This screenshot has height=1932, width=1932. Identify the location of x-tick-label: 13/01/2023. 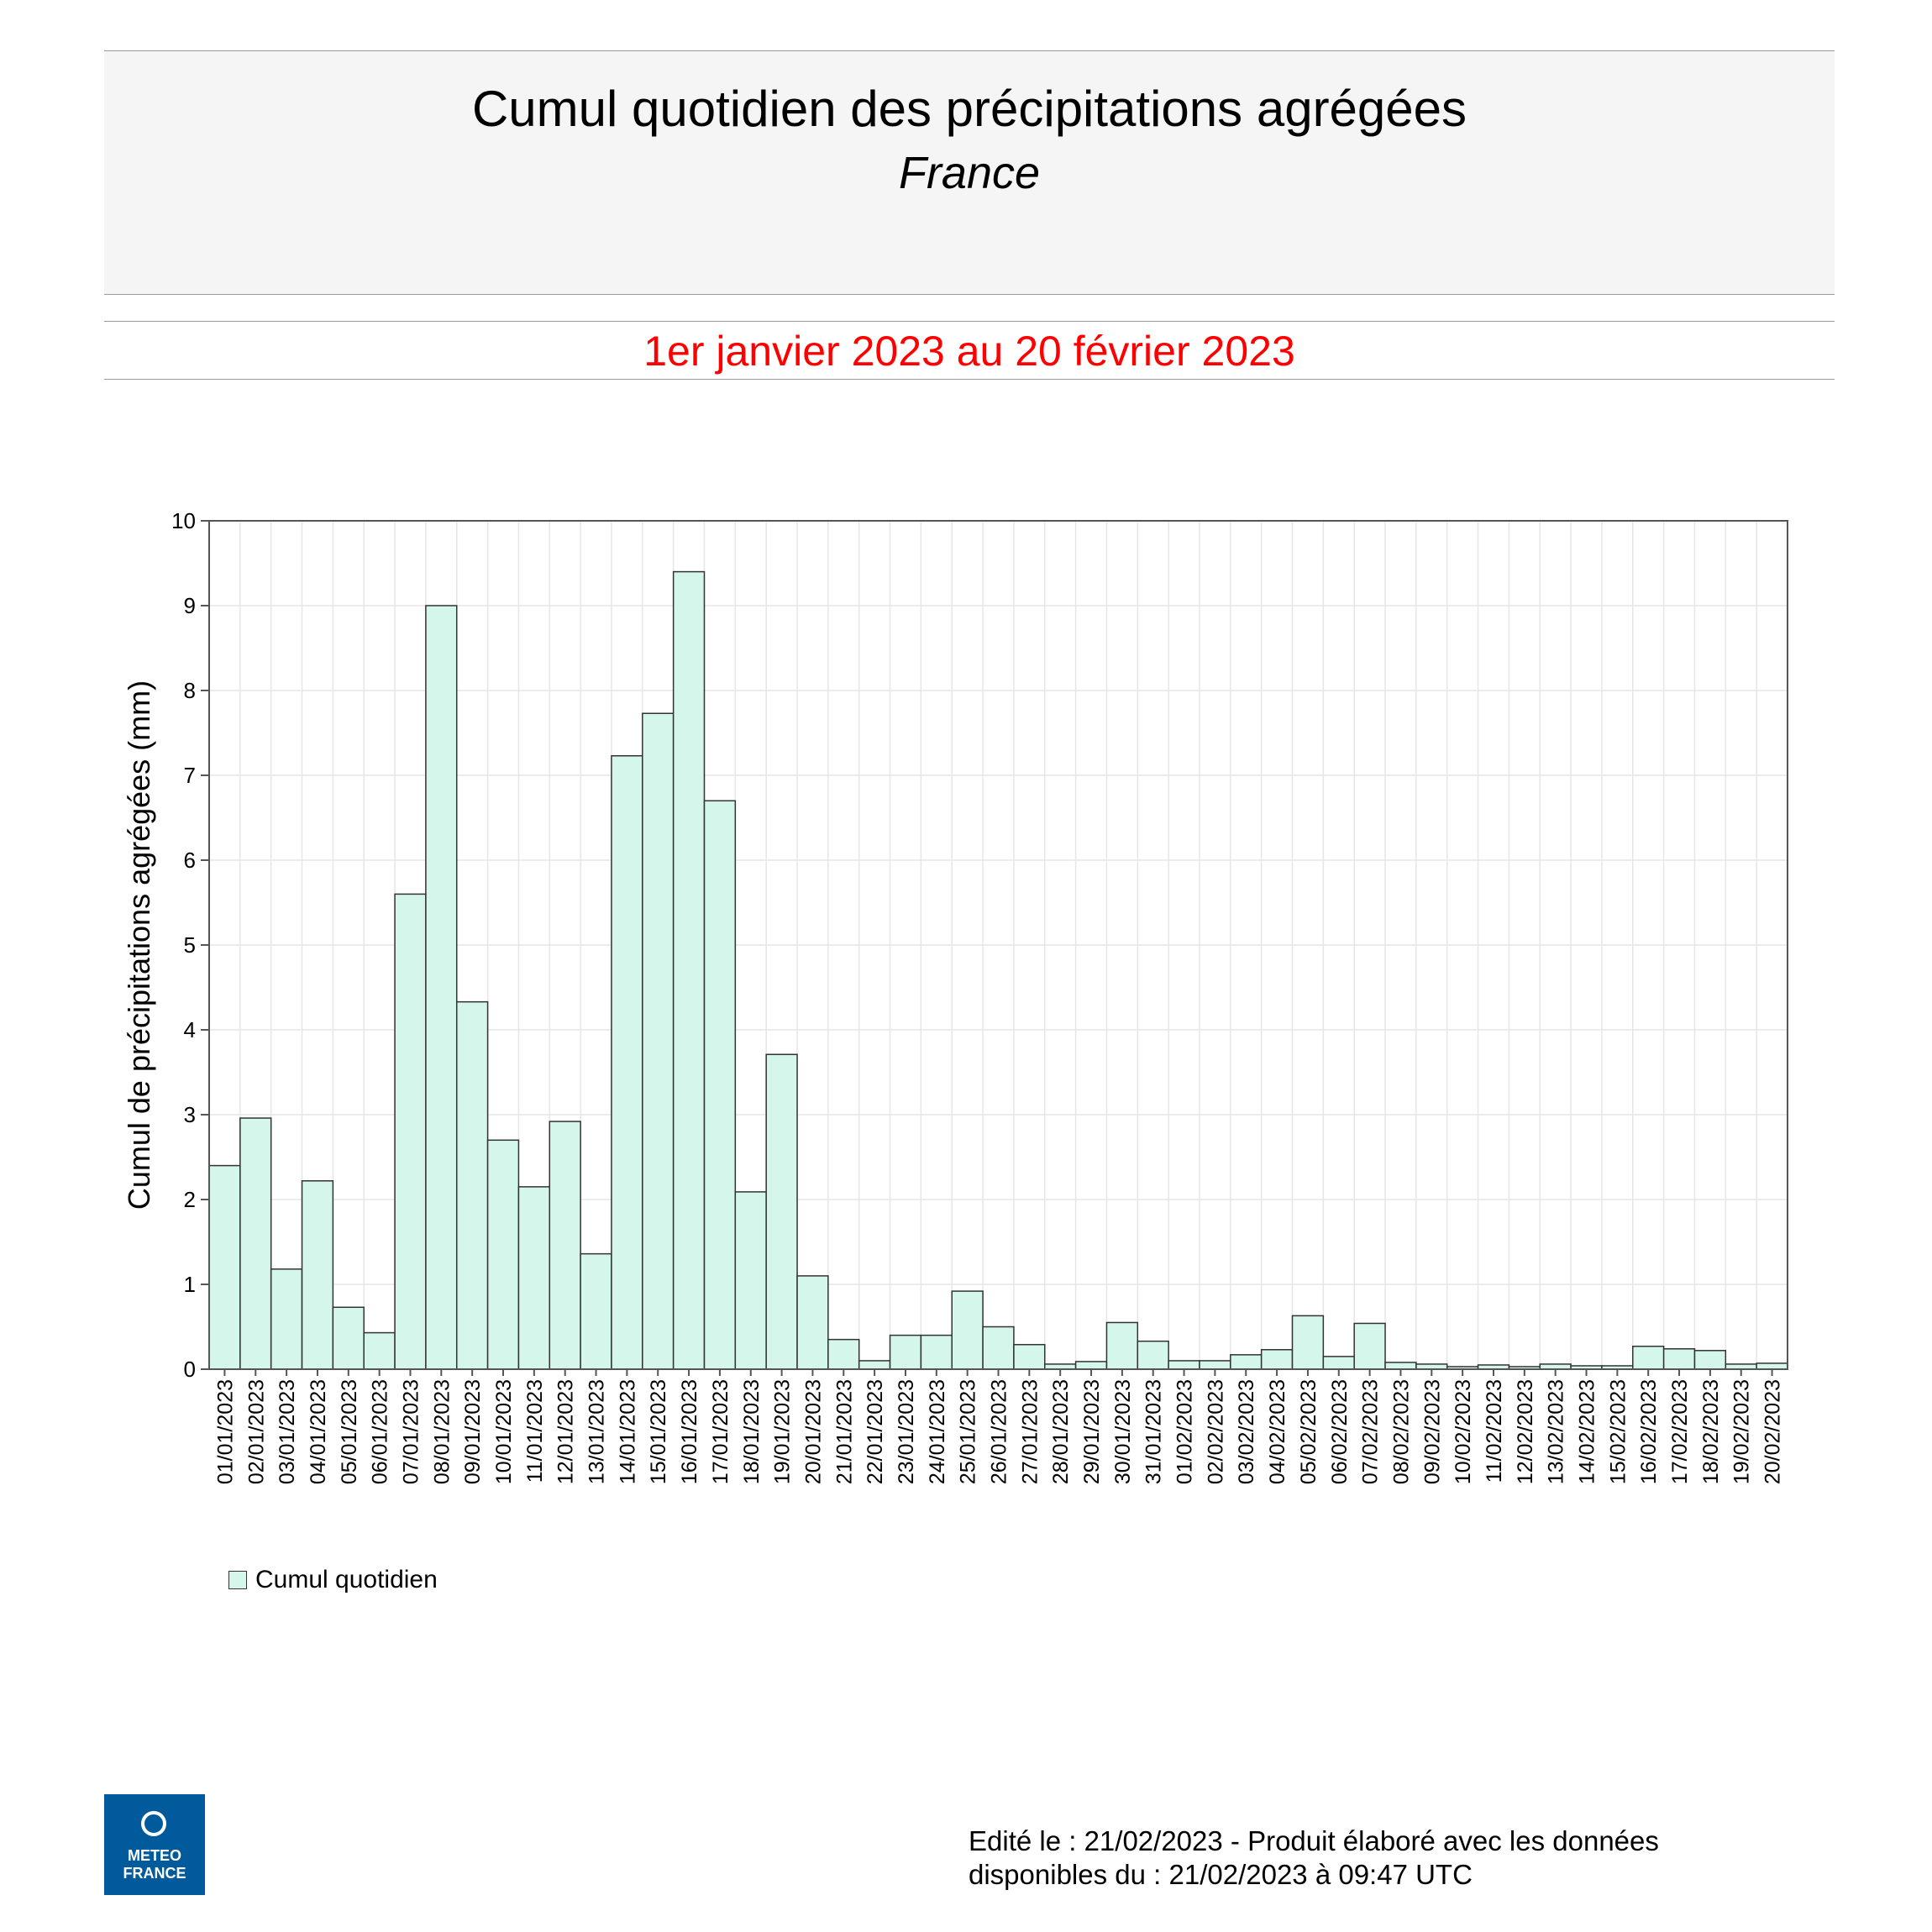
(597, 1431).